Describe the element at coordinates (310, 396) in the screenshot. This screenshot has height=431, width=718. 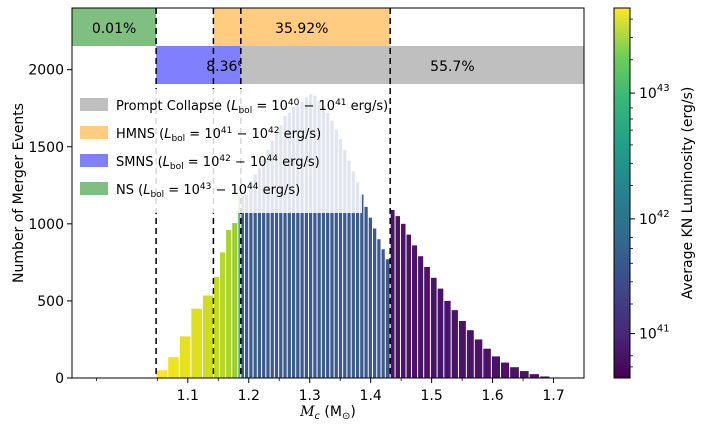
I see `x-tick-label: 1.3` at that location.